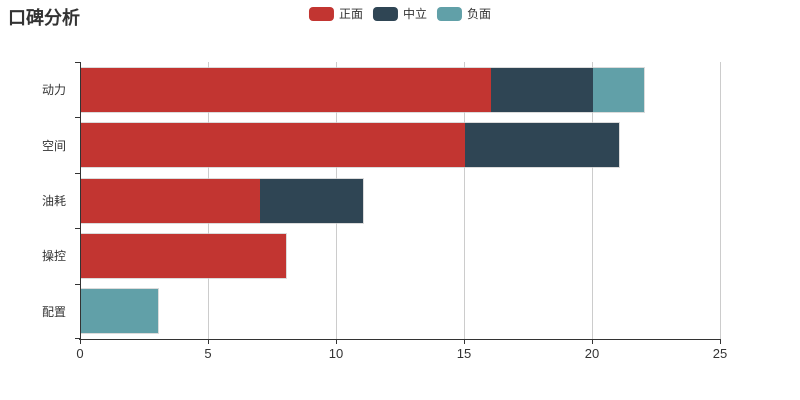 The height and width of the screenshot is (400, 800). Describe the element at coordinates (399, 339) in the screenshot. I see `x-axis-line` at that location.